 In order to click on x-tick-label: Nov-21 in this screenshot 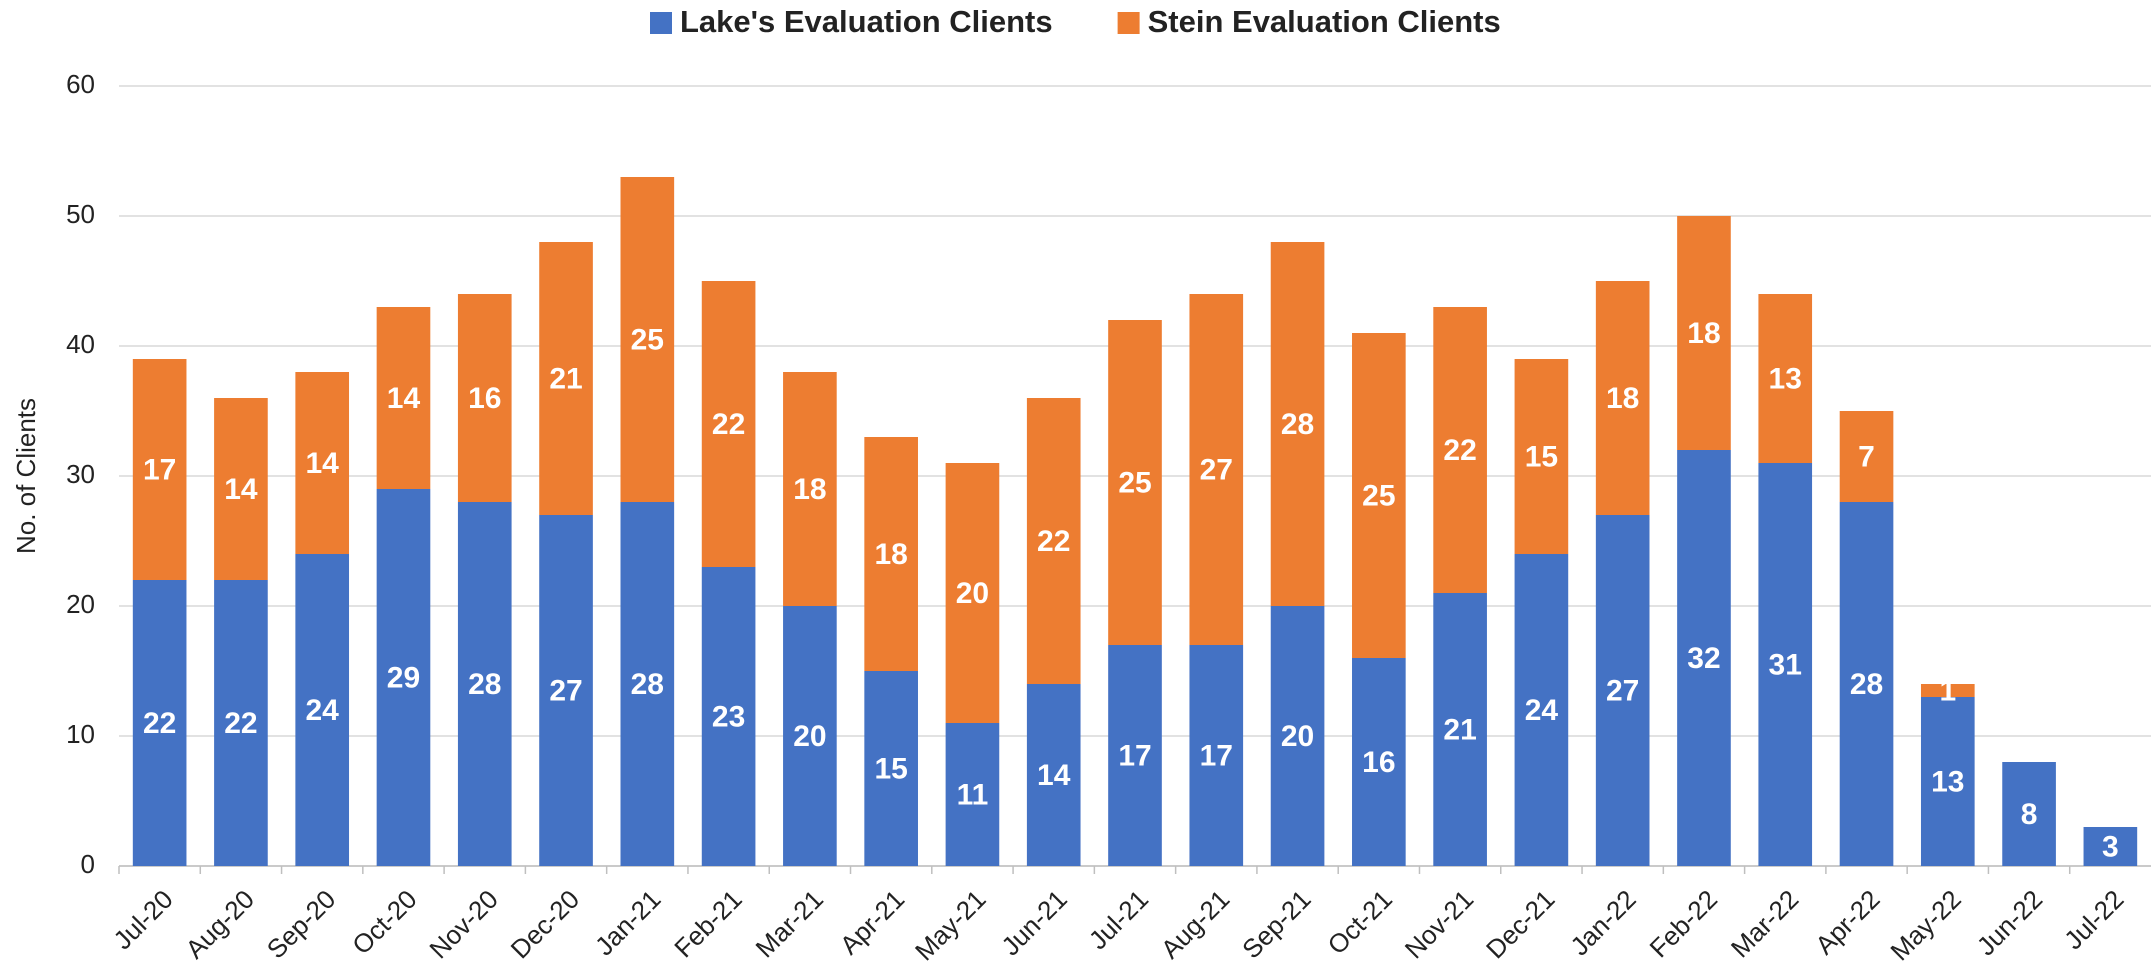, I will do `click(1439, 924)`.